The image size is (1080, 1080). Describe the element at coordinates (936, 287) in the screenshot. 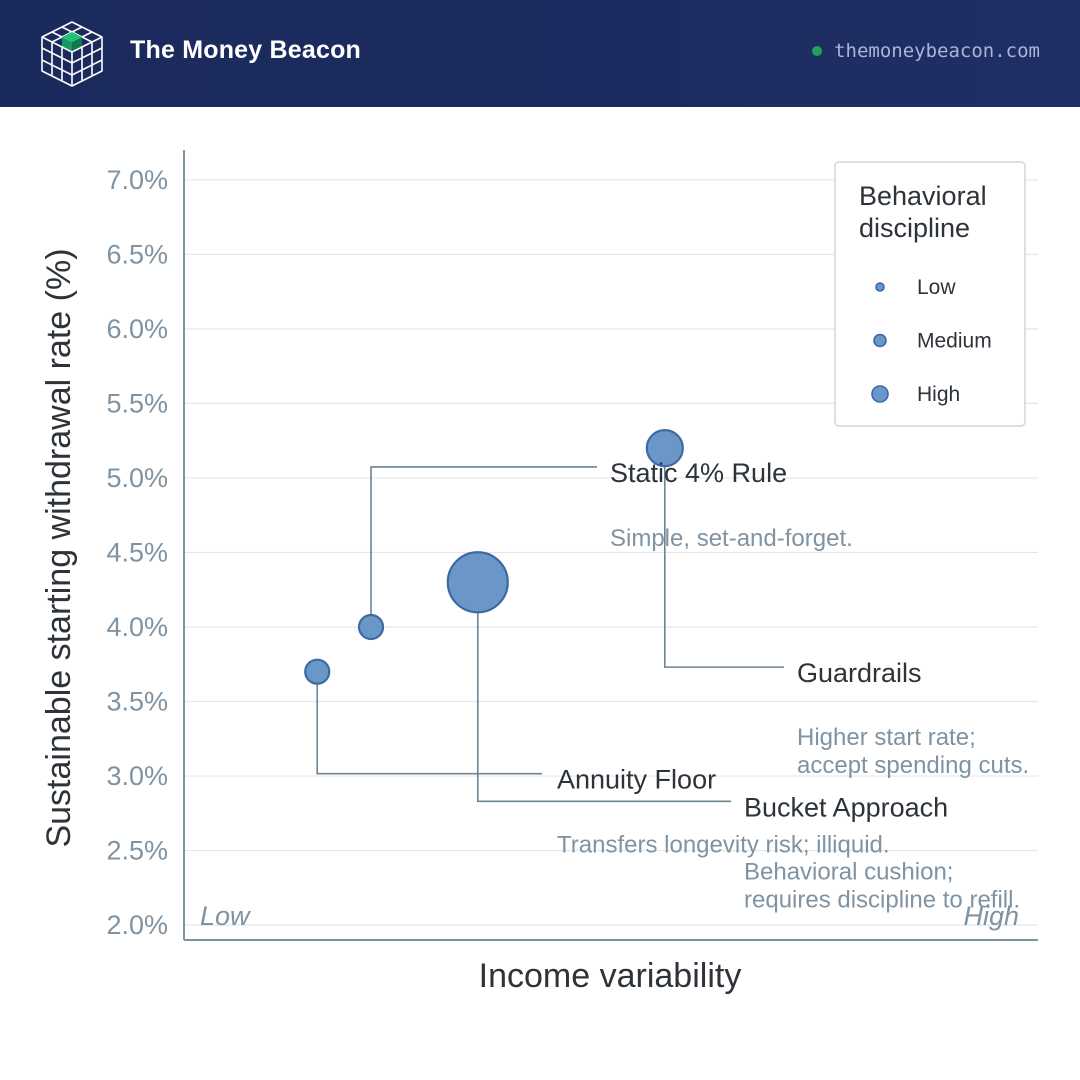

I see `legend-label: Low` at that location.